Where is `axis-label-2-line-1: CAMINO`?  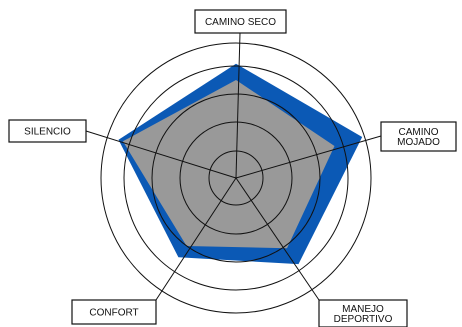
axis-label-2-line-1: CAMINO is located at coordinates (419, 132).